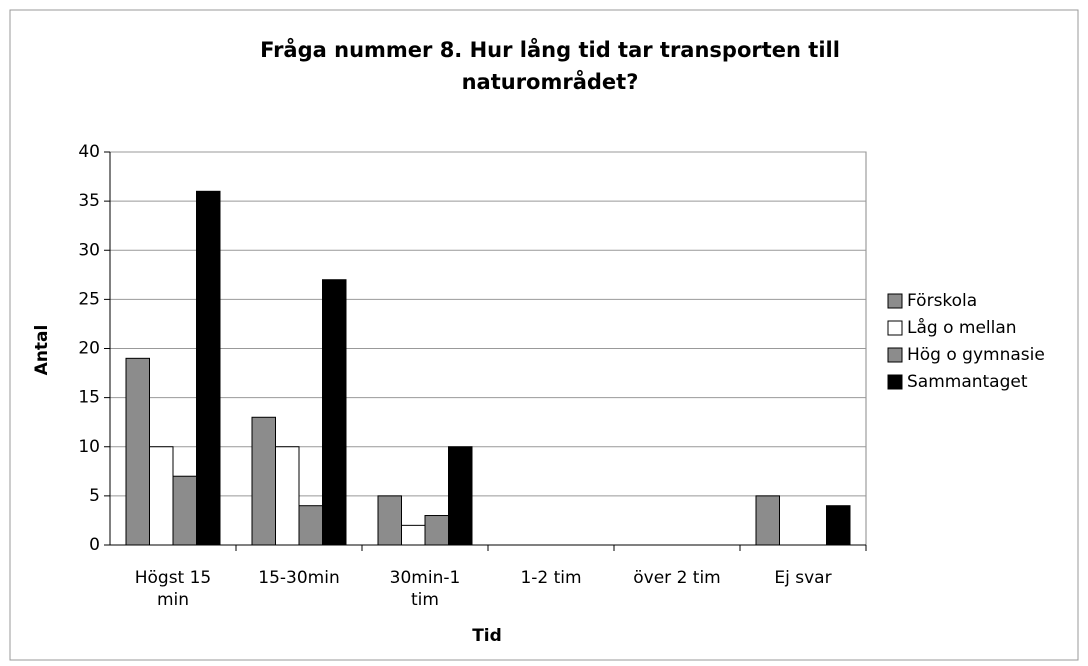 The width and height of the screenshot is (1088, 666). Describe the element at coordinates (42, 350) in the screenshot. I see `y-axis-label: Antal` at that location.